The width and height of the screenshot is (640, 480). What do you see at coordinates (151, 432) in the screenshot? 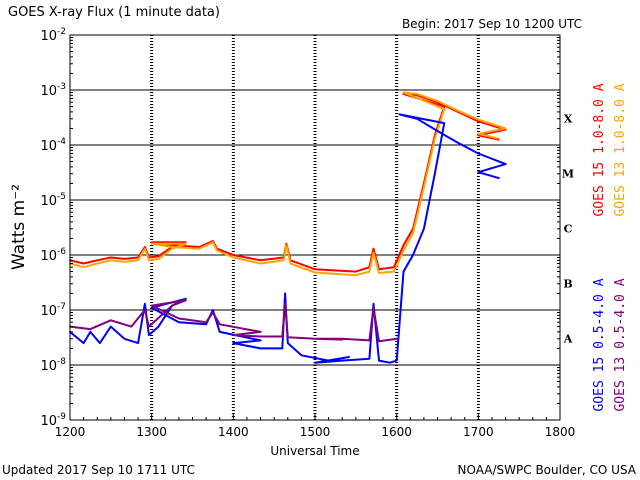
I see `x-tick-label: 1300` at bounding box center [151, 432].